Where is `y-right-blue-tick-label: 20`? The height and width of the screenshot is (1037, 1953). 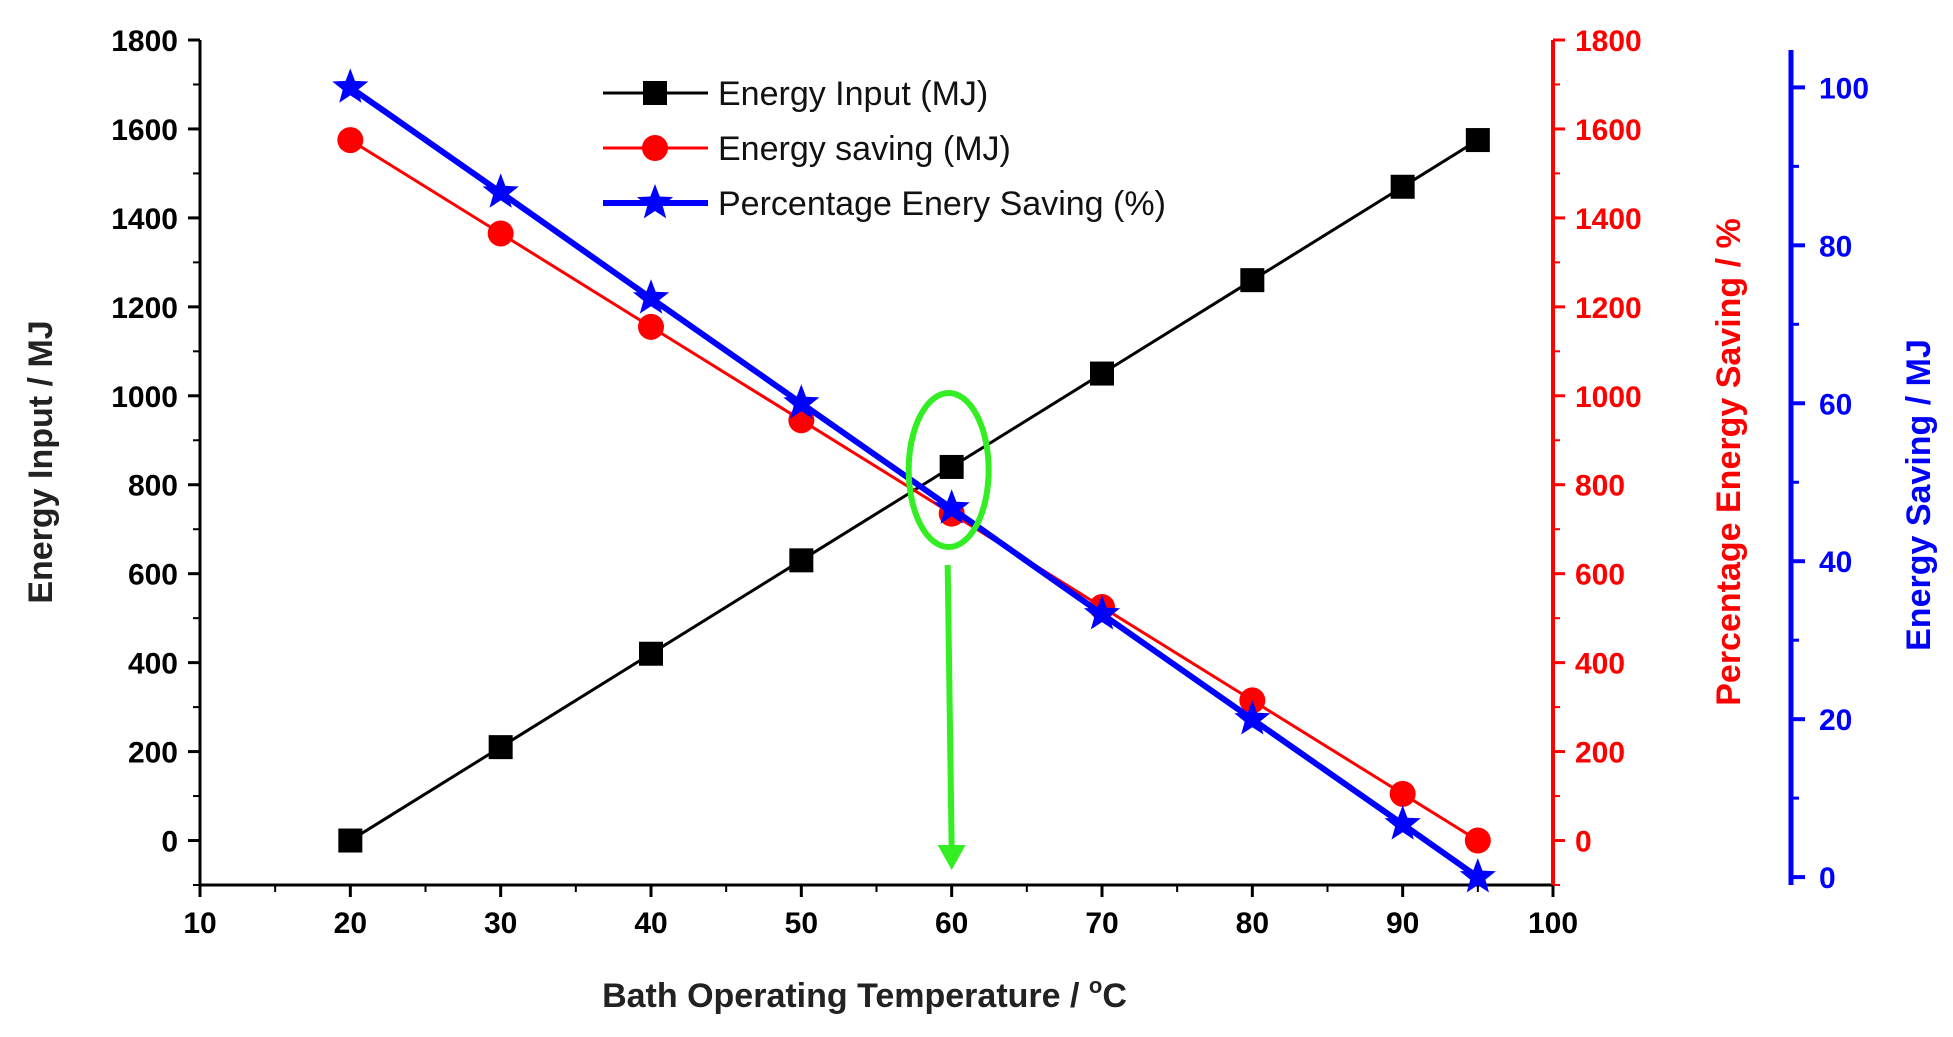 y-right-blue-tick-label: 20 is located at coordinates (1835, 720).